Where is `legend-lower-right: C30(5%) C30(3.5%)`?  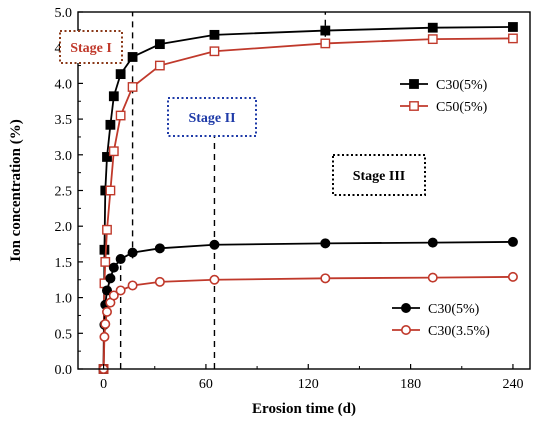 legend-lower-right: C30(5%) C30(3.5%) is located at coordinates (441, 320).